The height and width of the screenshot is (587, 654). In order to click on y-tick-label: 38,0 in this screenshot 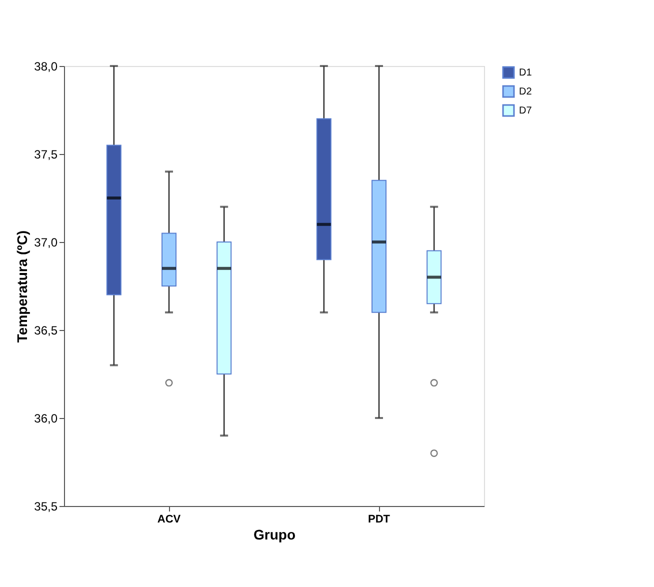, I will do `click(46, 67)`.